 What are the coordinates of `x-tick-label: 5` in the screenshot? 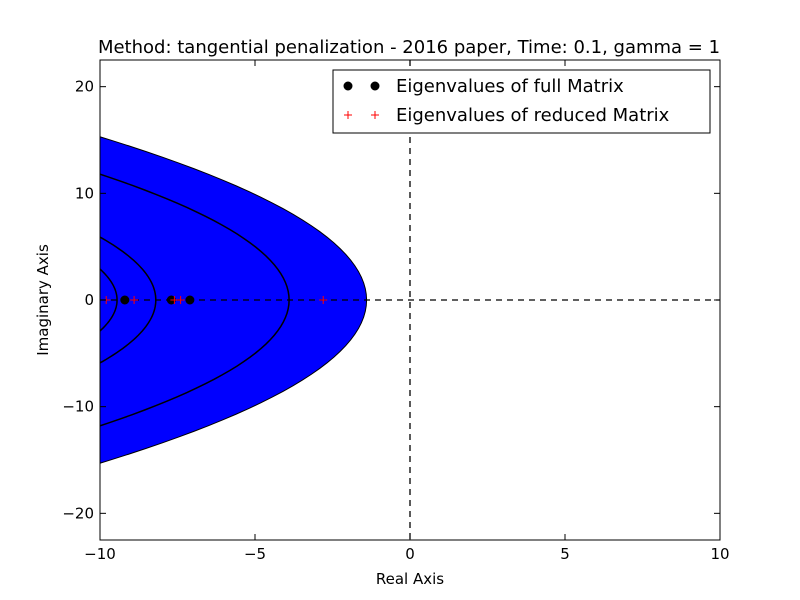 It's located at (565, 554).